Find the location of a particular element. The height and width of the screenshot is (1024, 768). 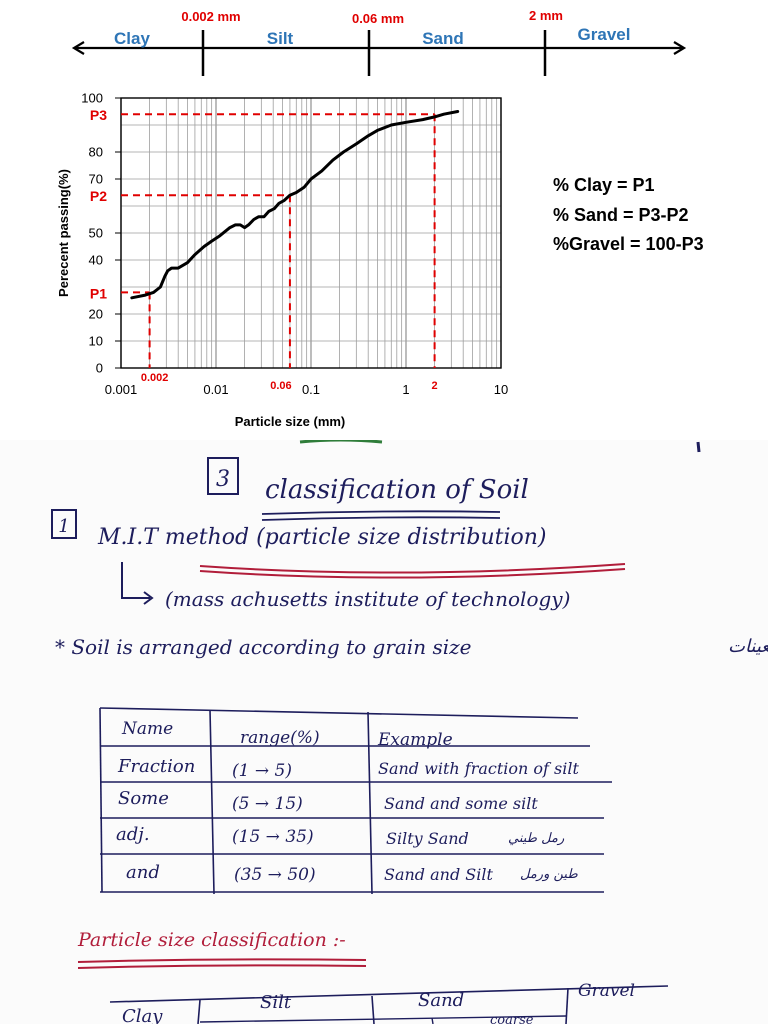

class-header-gravel: Gravel is located at coordinates (606, 991).